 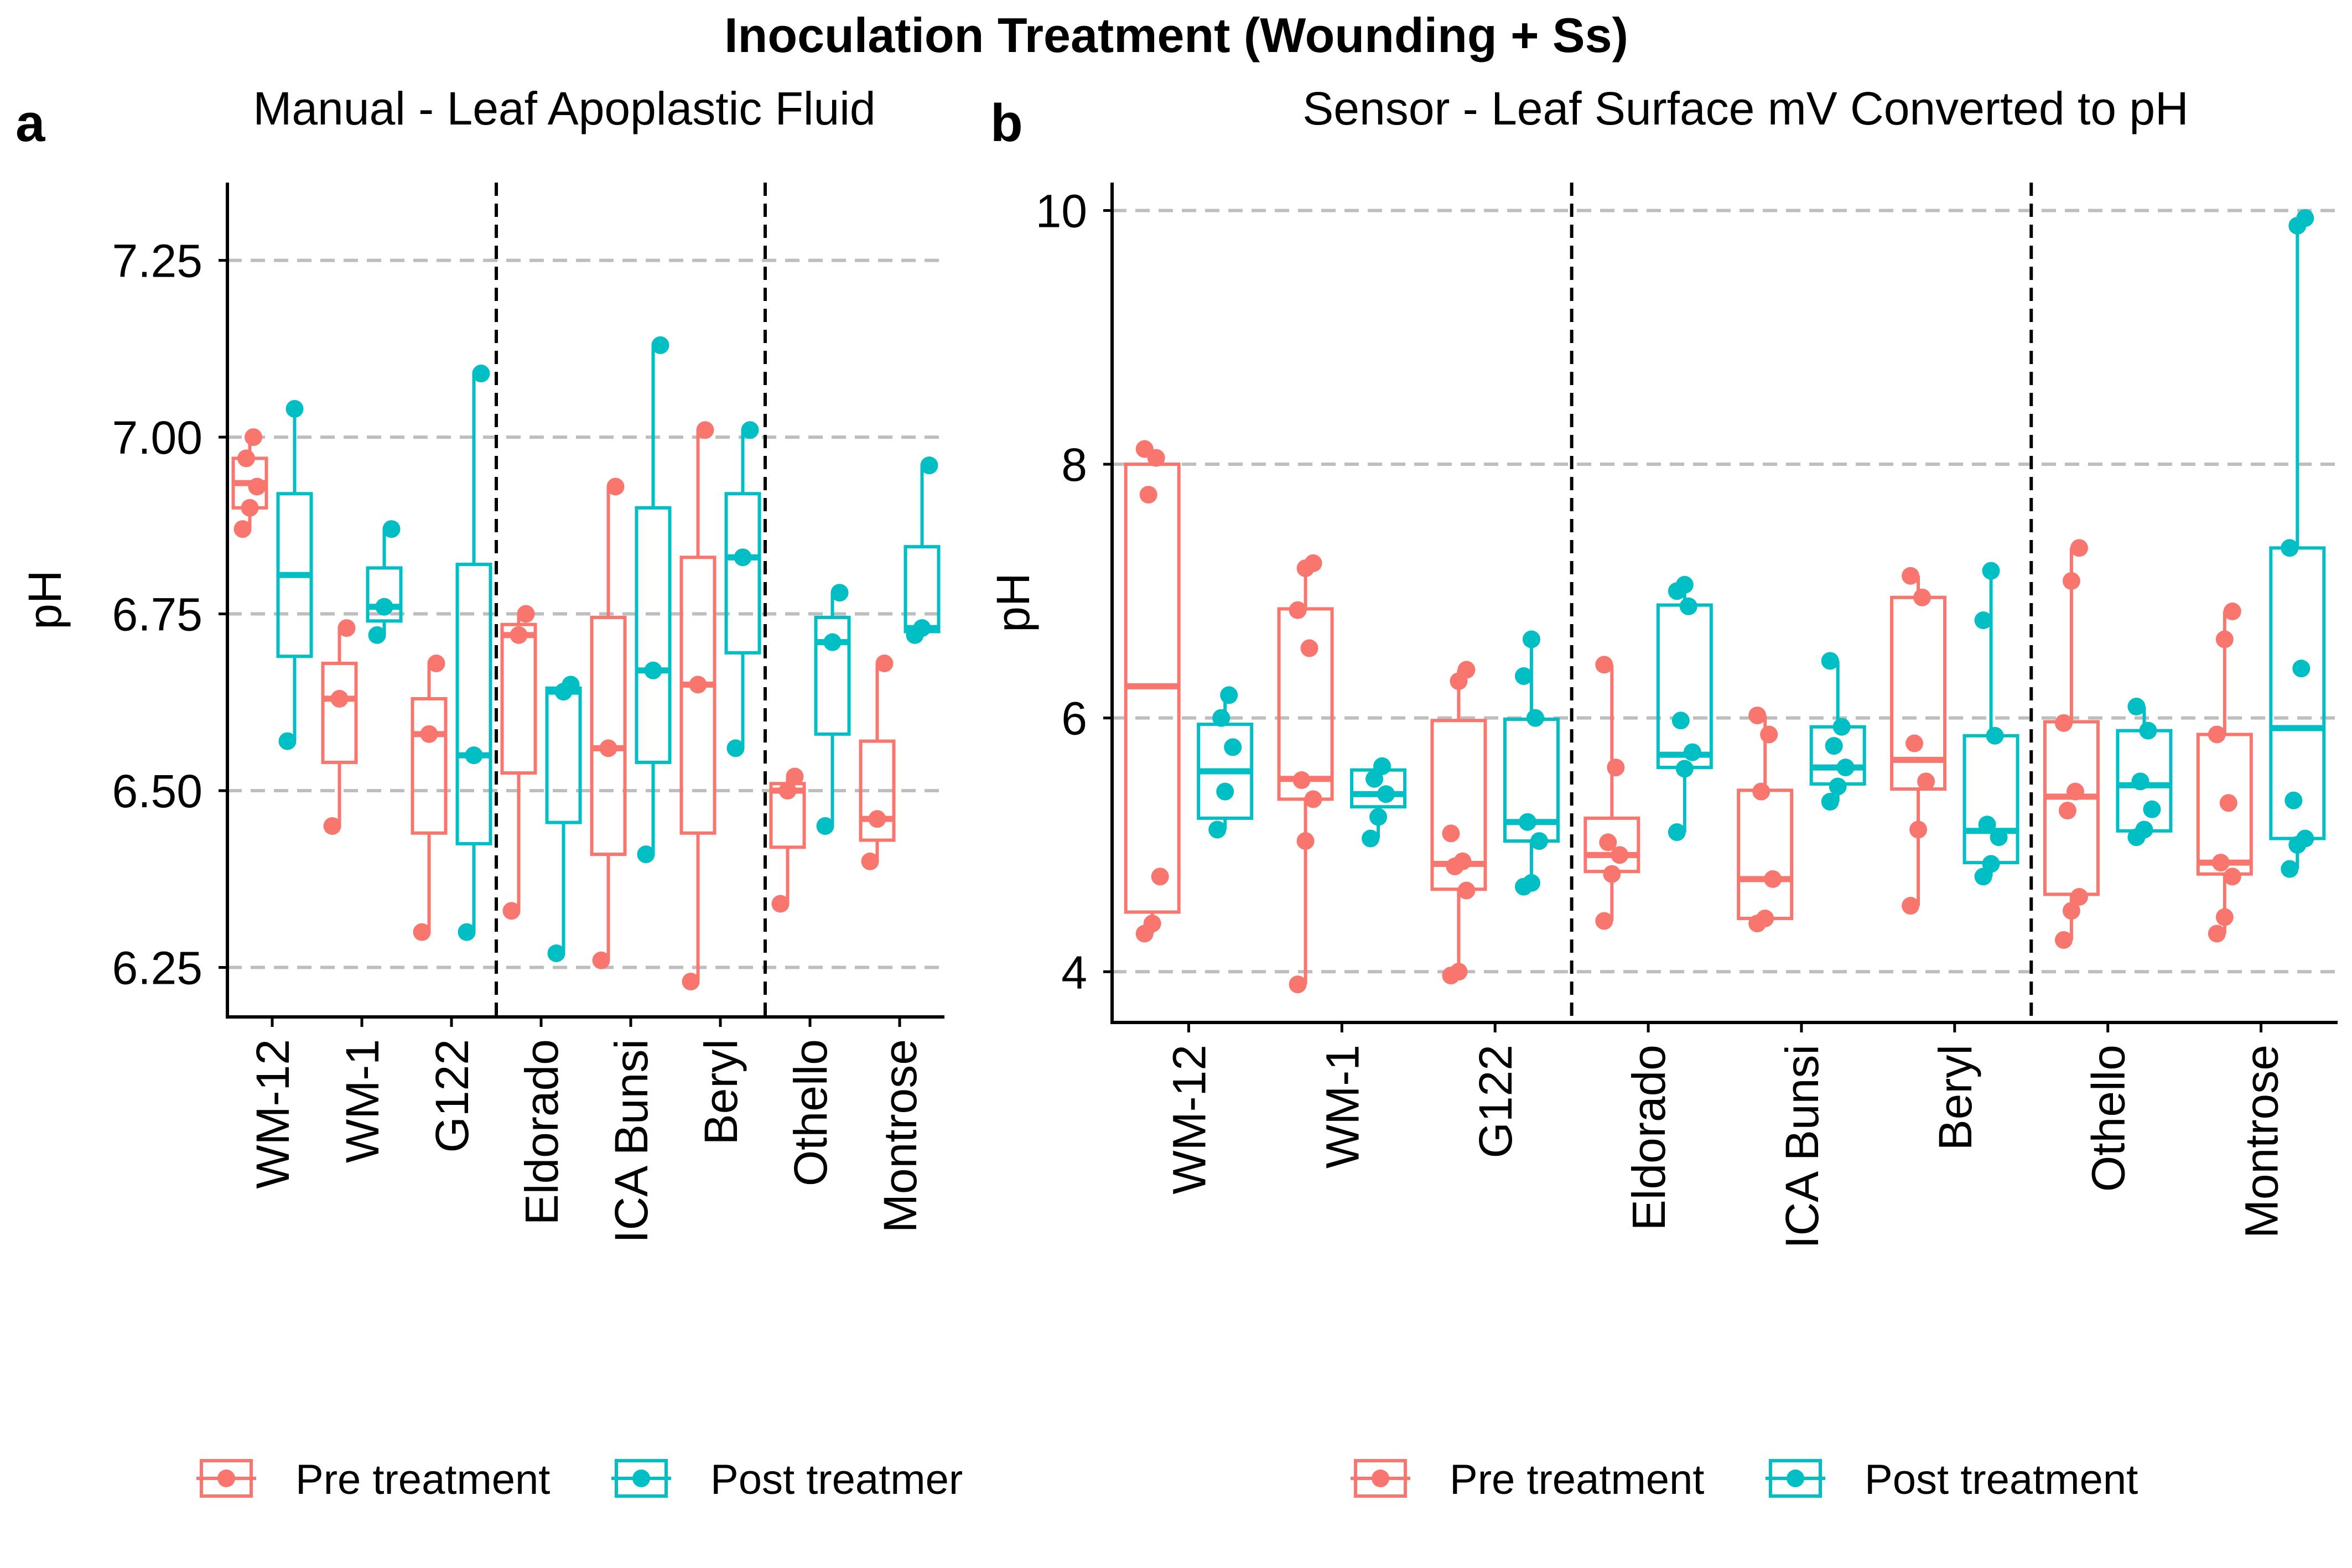 What do you see at coordinates (579, 1479) in the screenshot?
I see `panel-a-legend-items: Pre treatment Post treatmer` at bounding box center [579, 1479].